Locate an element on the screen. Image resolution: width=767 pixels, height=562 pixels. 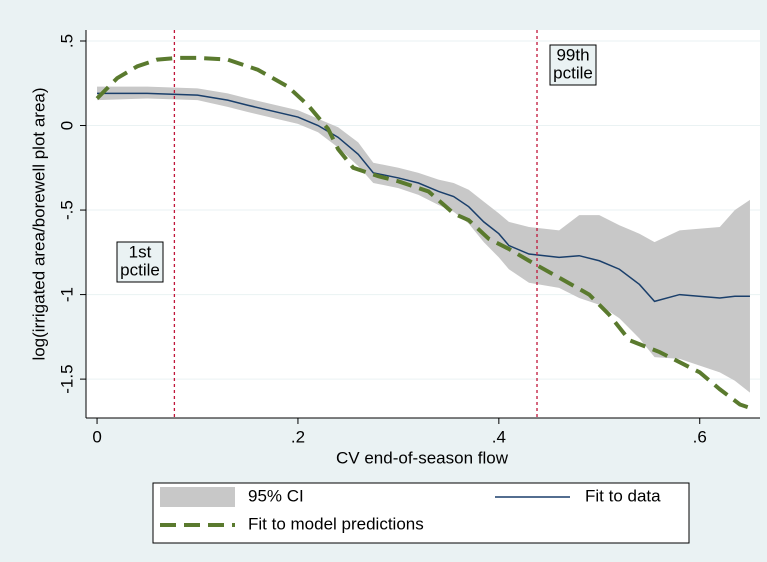
x-tick-label: .6 is located at coordinates (700, 436).